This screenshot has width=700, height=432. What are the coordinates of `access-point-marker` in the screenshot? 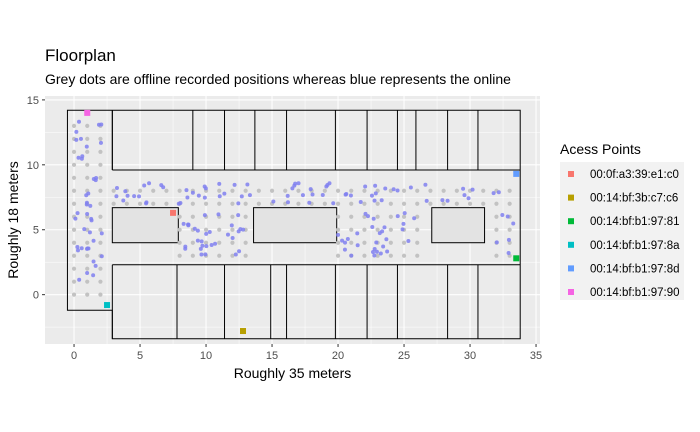 It's located at (107, 305).